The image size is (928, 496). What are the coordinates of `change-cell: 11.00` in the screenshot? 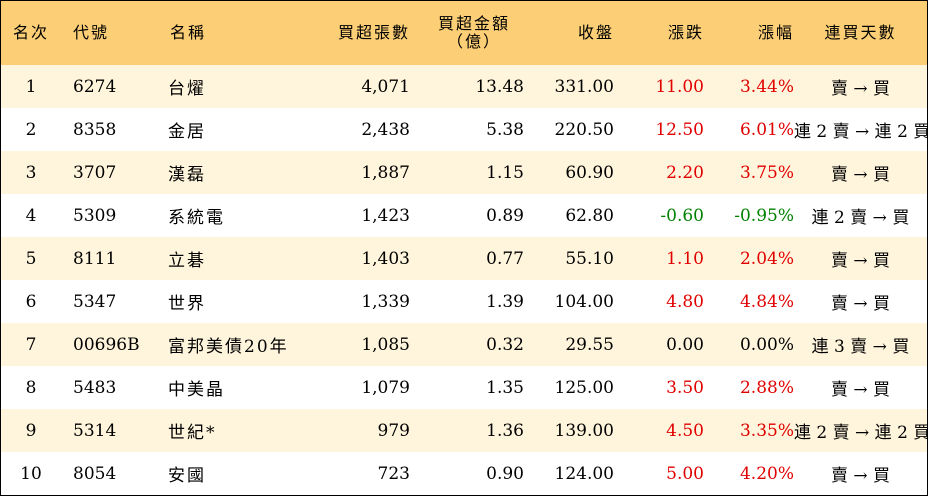 It's located at (679, 86).